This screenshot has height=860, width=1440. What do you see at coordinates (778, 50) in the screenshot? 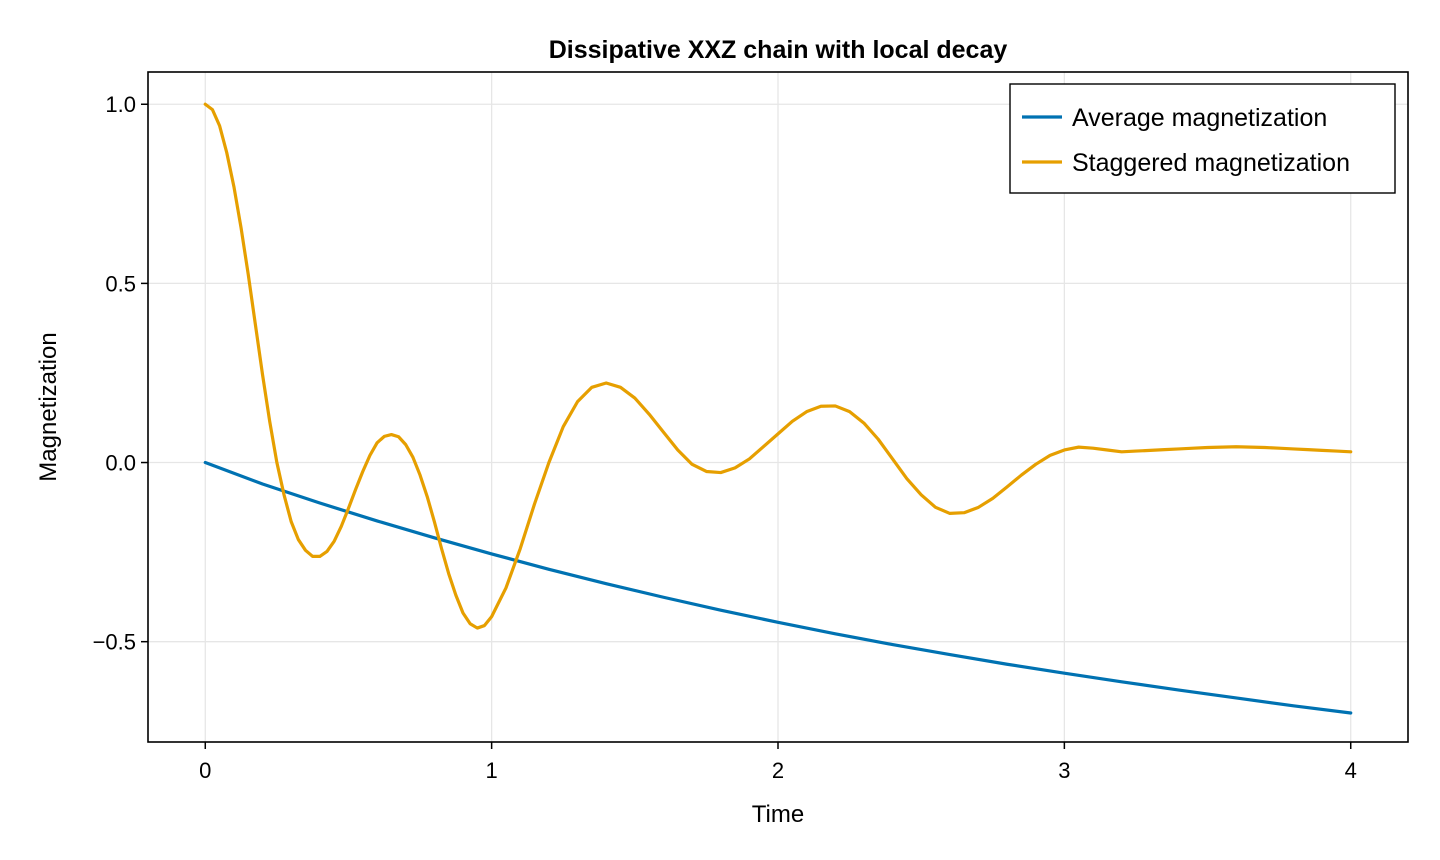
I see `chart-title: Dissipative XXZ chain with local decay` at bounding box center [778, 50].